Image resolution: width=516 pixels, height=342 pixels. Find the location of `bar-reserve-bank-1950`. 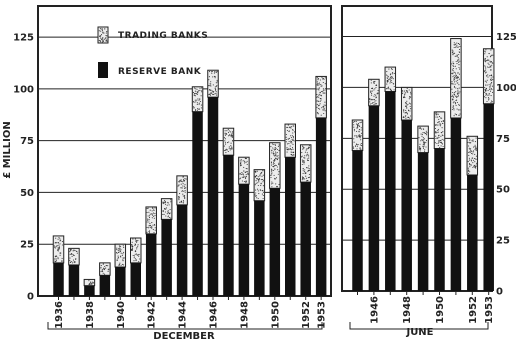

bar-reserve-bank-1950 is located at coordinates (439, 219).